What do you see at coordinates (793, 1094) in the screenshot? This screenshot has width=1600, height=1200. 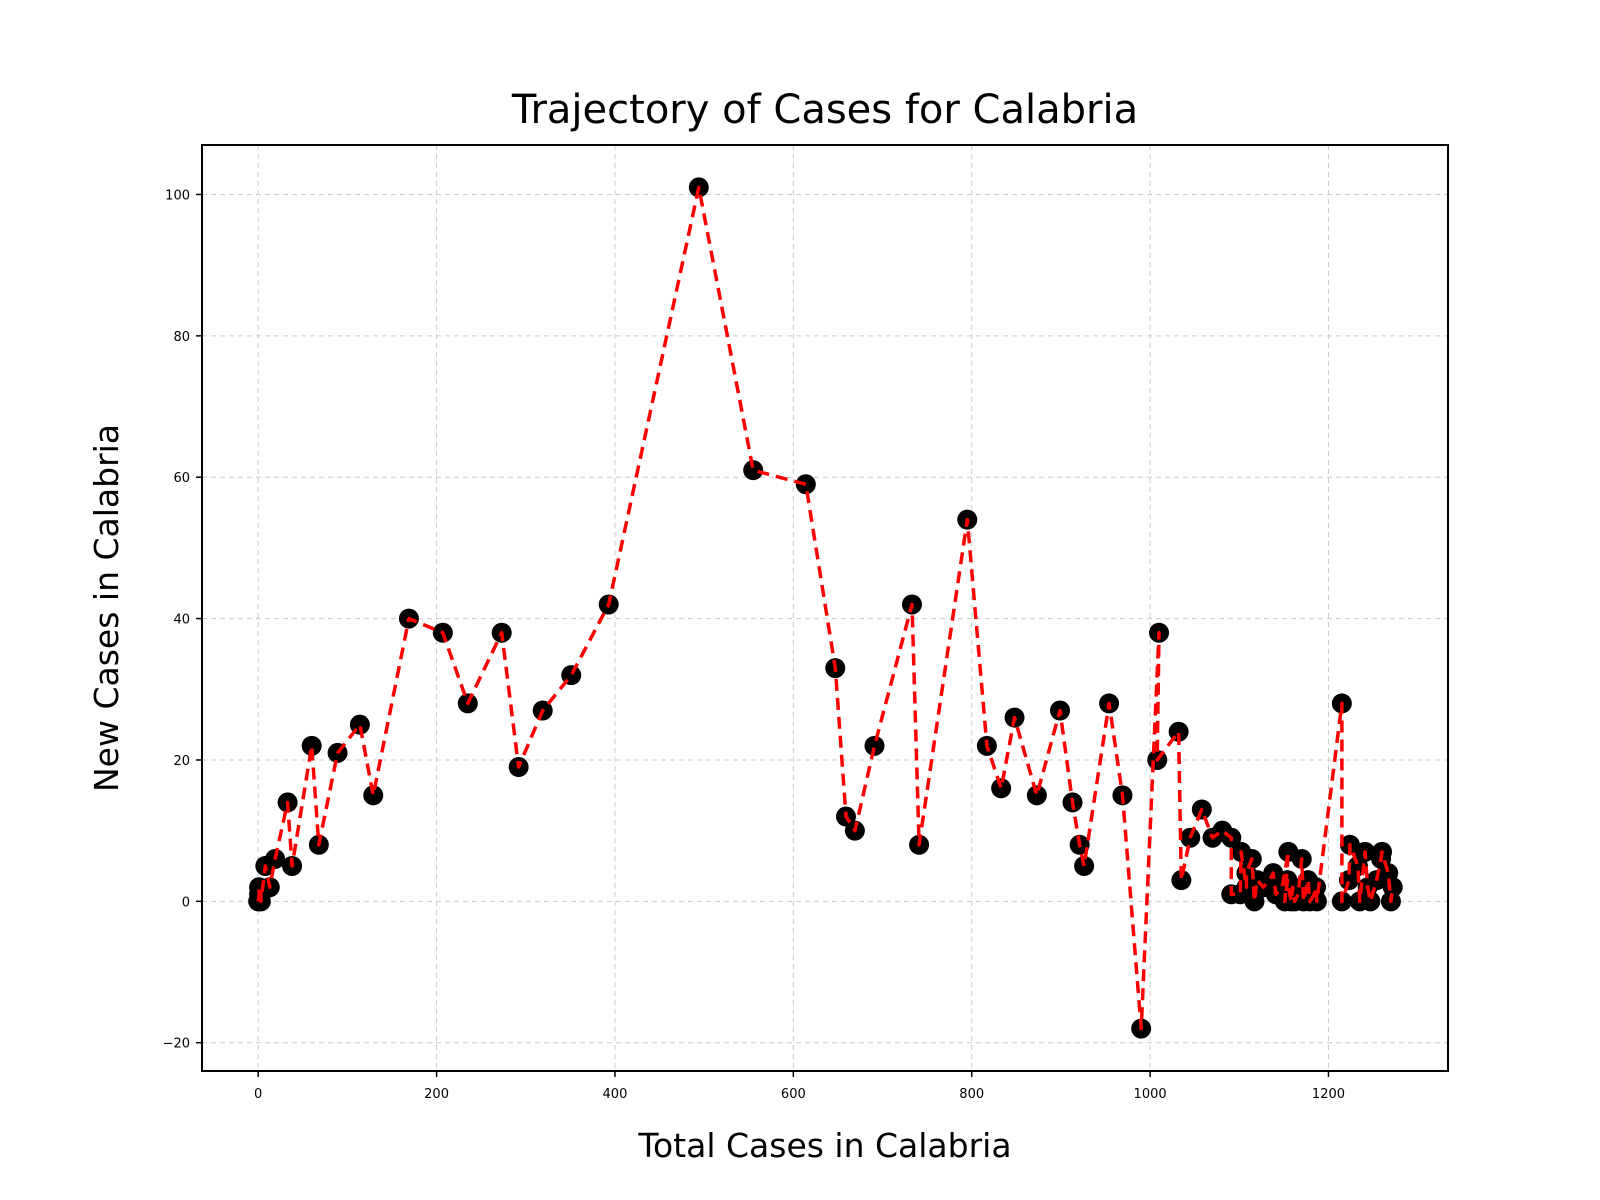 I see `x-tick-label: 600` at bounding box center [793, 1094].